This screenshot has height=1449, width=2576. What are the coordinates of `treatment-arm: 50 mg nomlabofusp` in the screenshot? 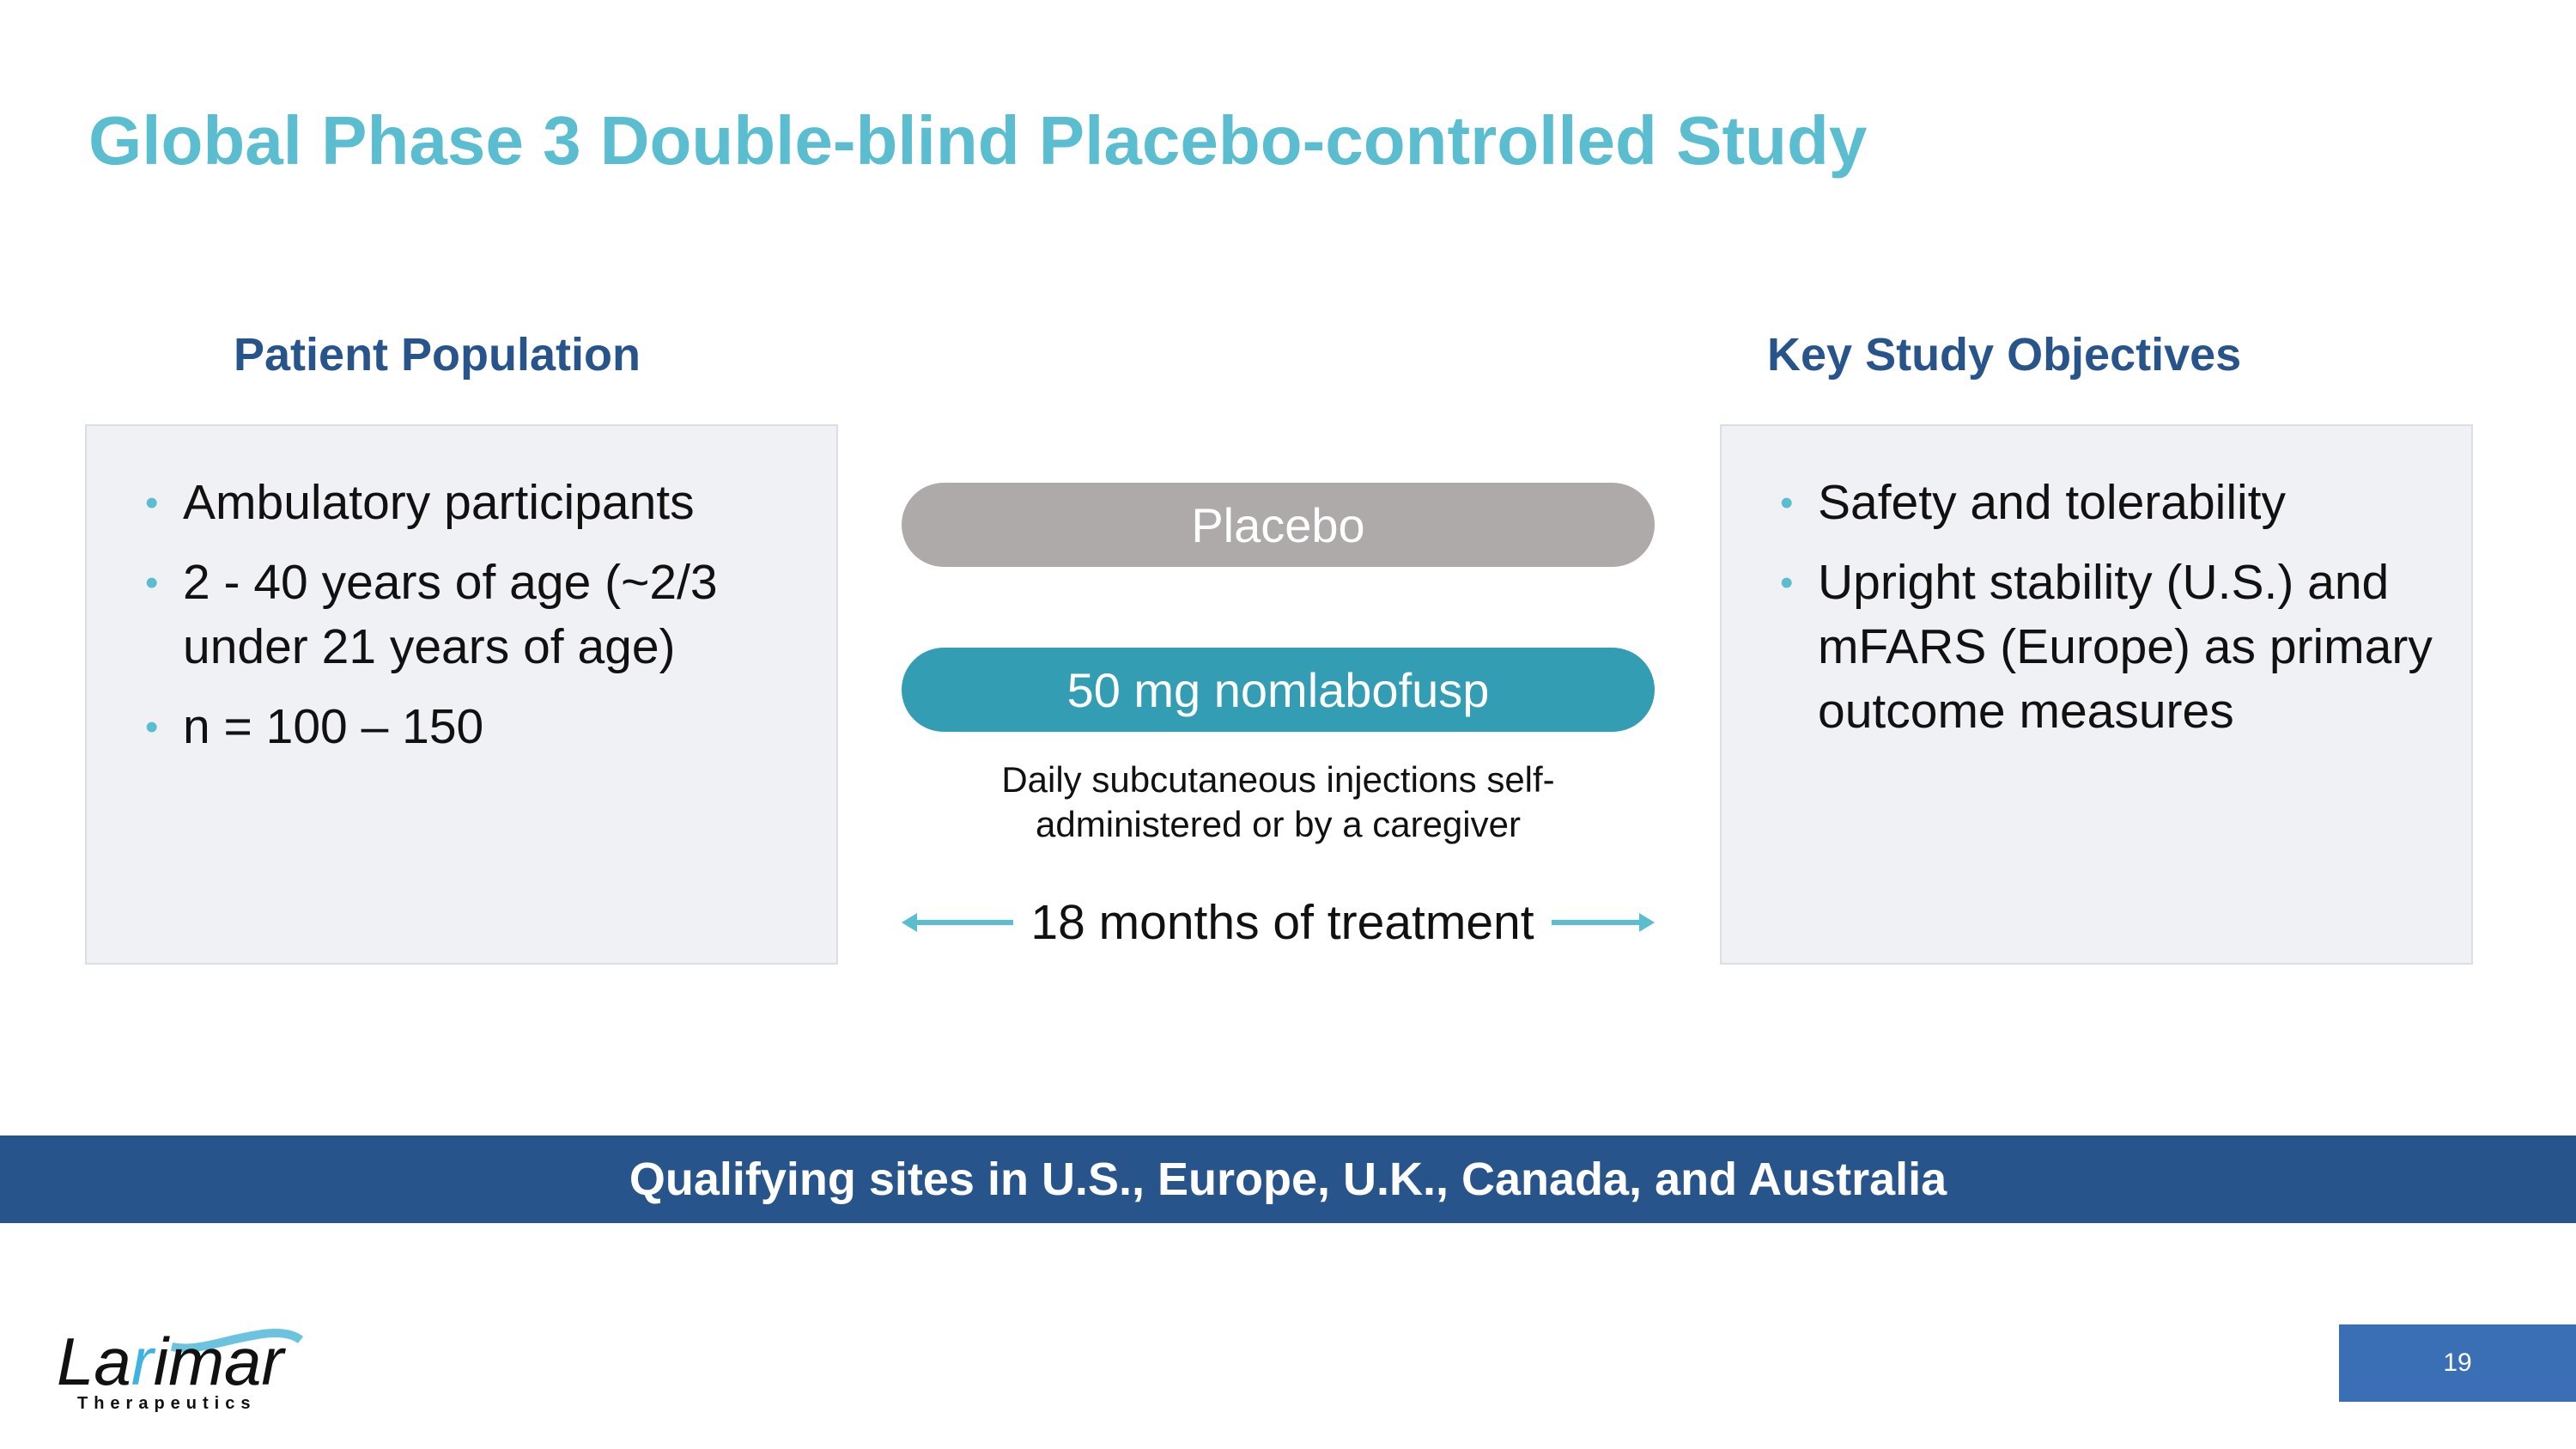 It's located at (1279, 690).